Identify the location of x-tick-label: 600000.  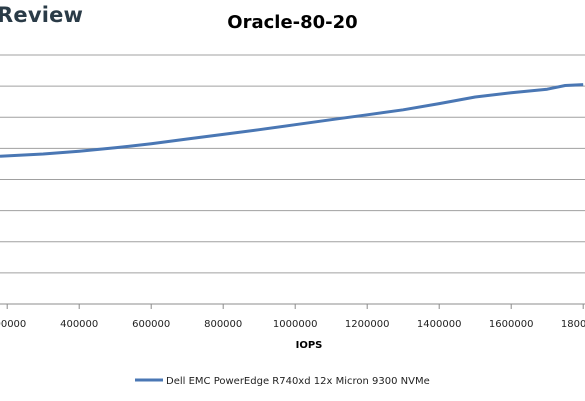
(151, 324).